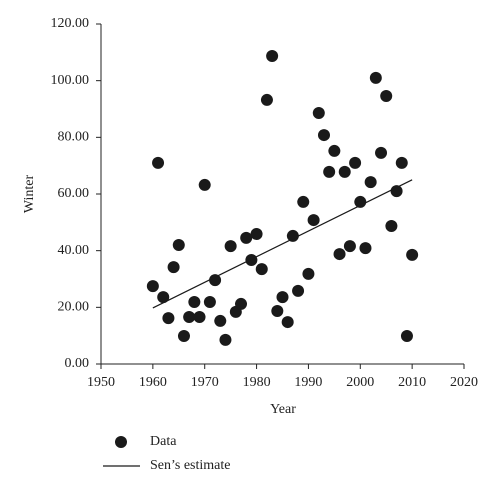 This screenshot has height=491, width=500. What do you see at coordinates (282, 244) in the screenshot?
I see `trend-line` at bounding box center [282, 244].